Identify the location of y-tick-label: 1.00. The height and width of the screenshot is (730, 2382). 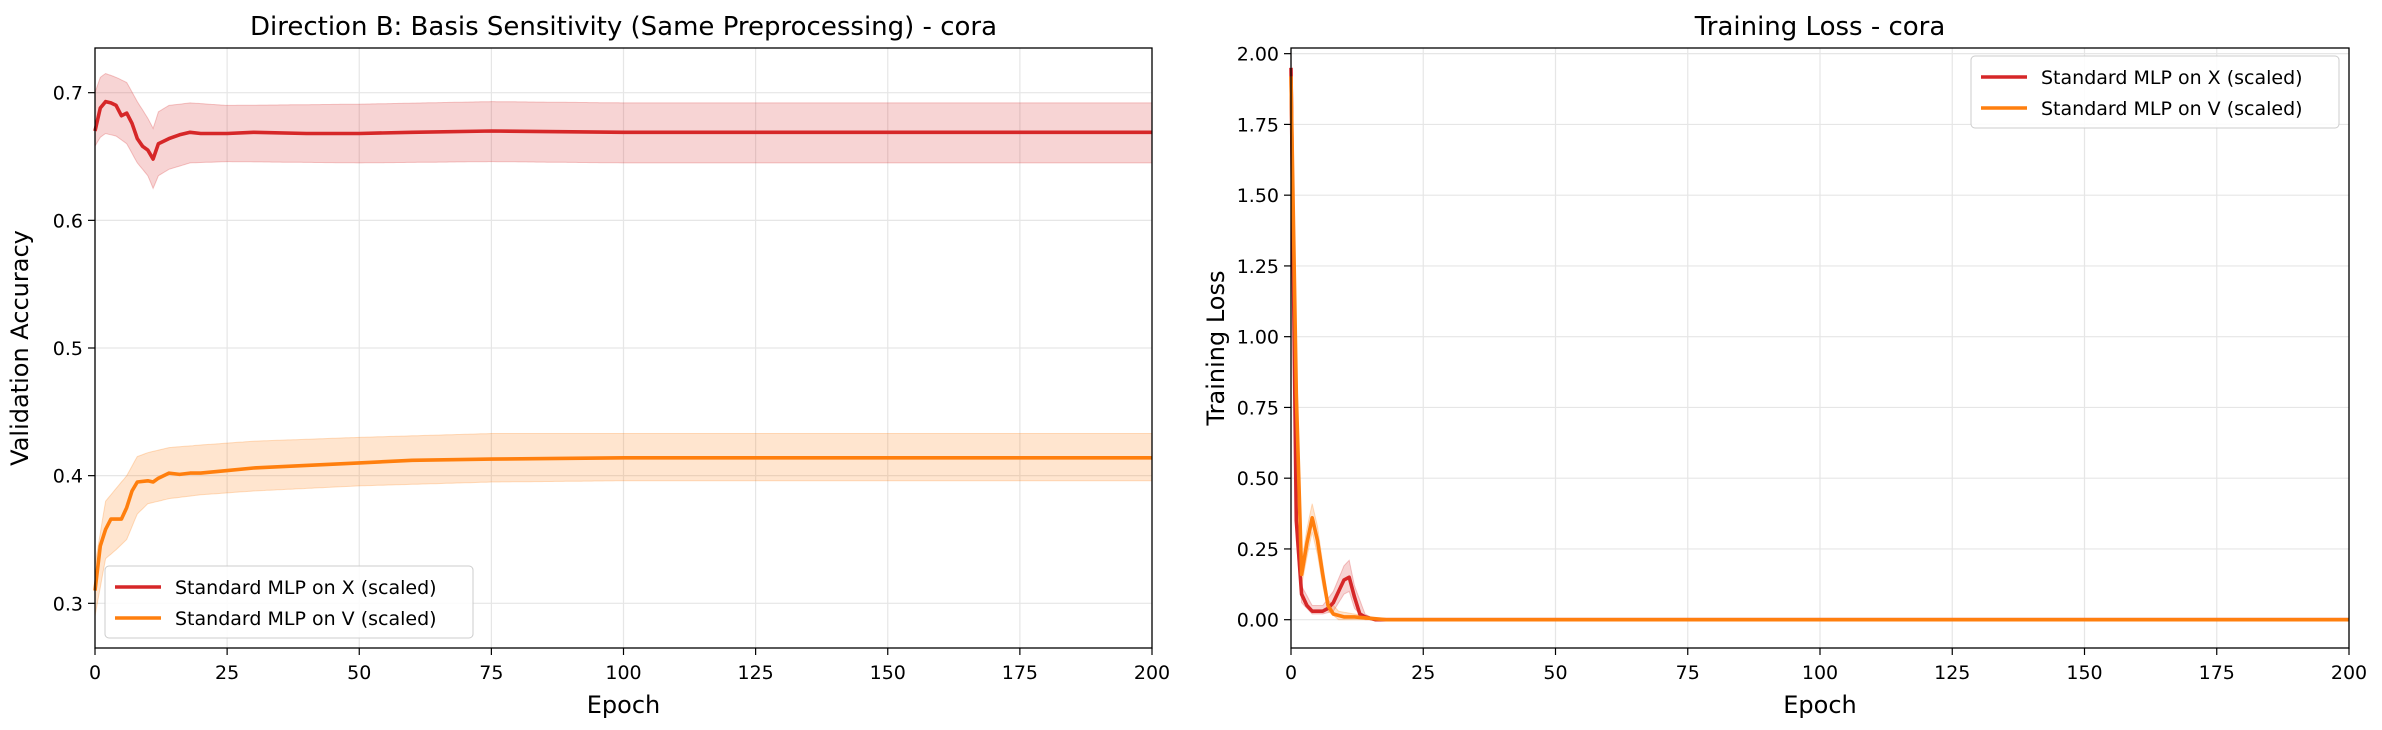
(1258, 338).